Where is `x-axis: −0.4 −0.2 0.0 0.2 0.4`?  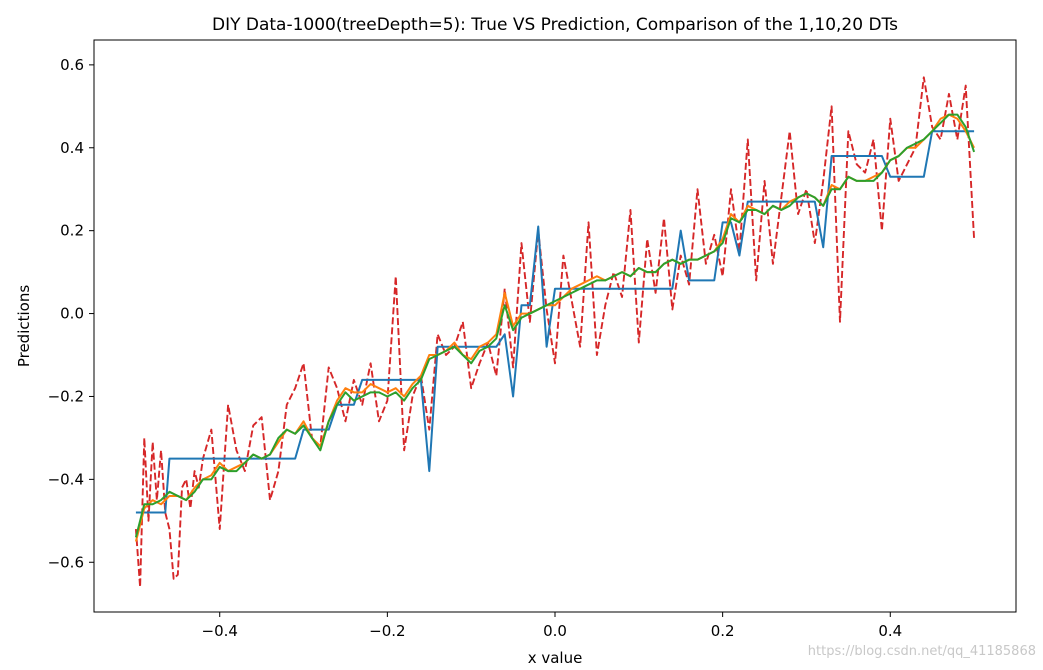
x-axis: −0.4 −0.2 0.0 0.2 0.4 is located at coordinates (552, 626).